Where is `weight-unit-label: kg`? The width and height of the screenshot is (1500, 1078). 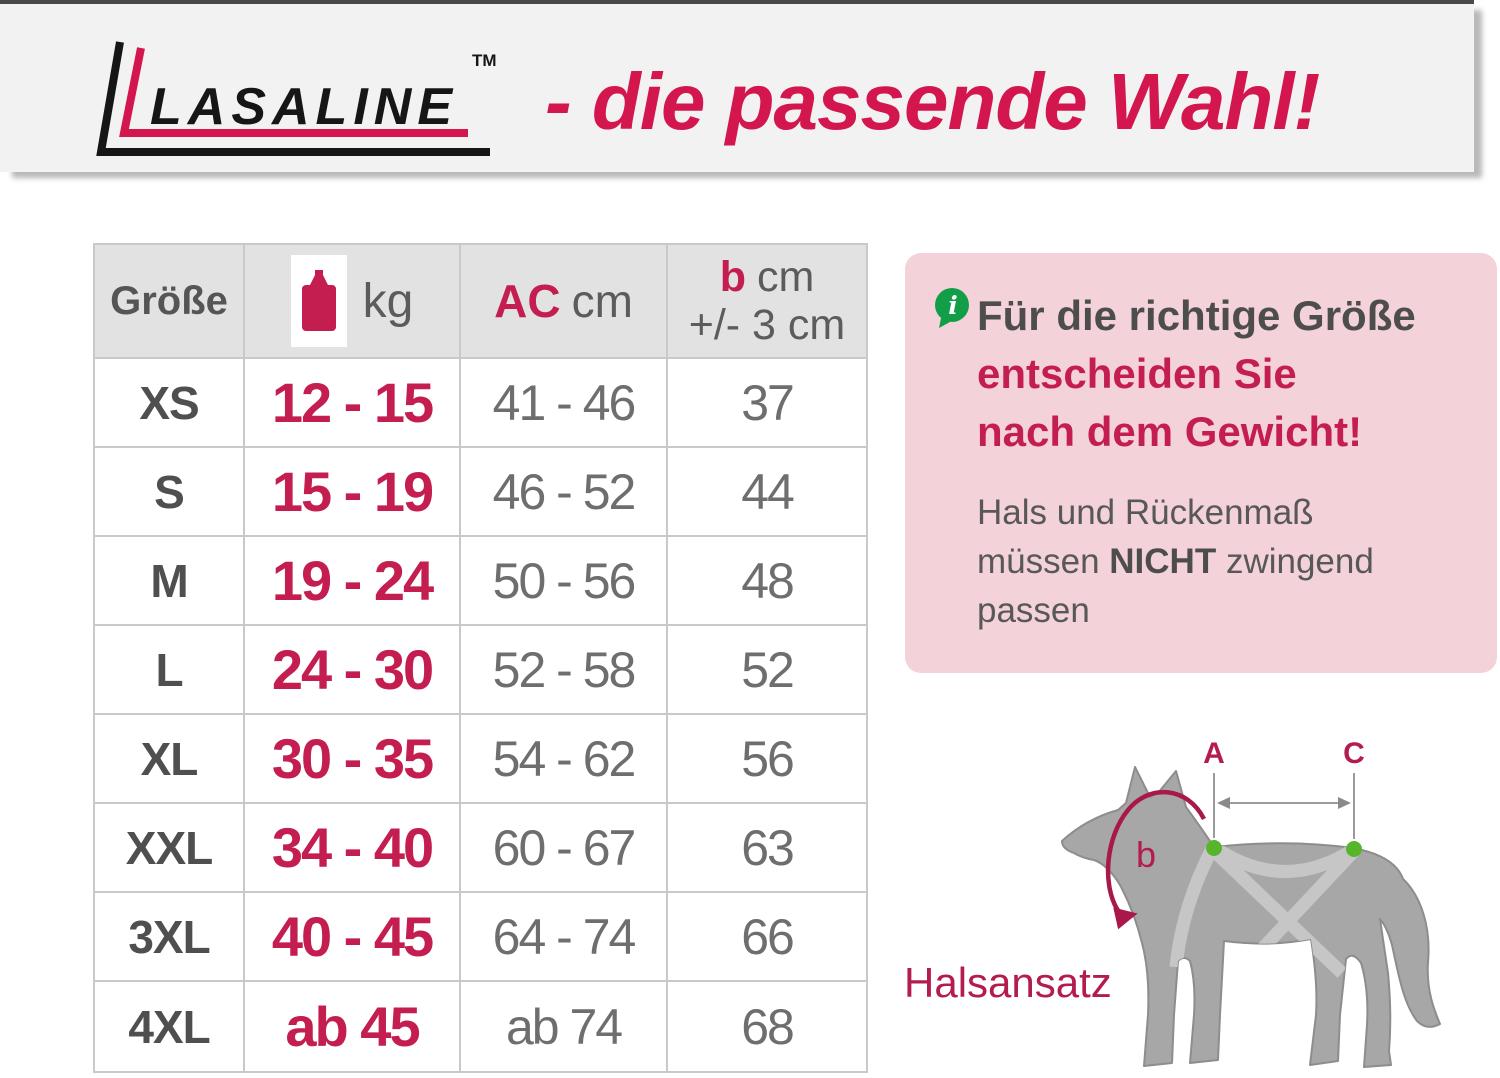 weight-unit-label: kg is located at coordinates (388, 301).